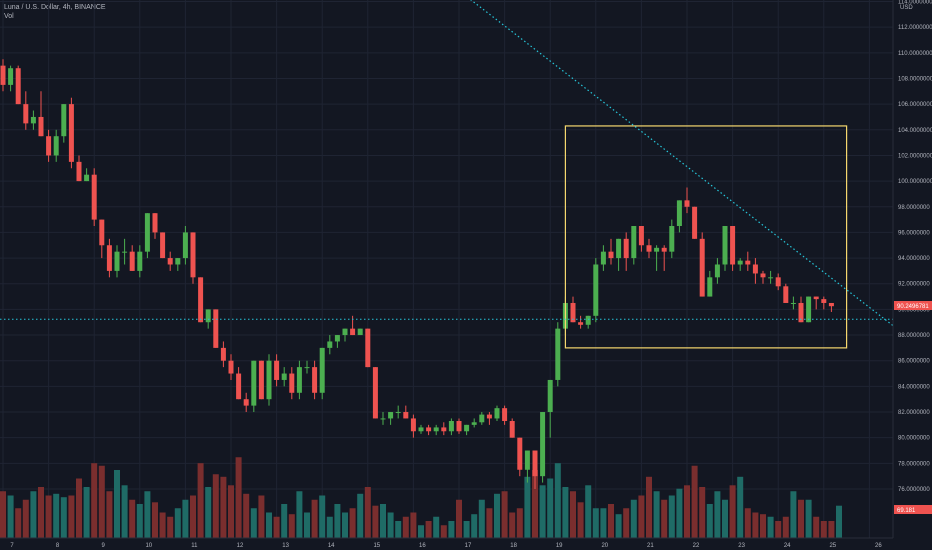  What do you see at coordinates (914, 387) in the screenshot?
I see `price-tick-label: 84.0000000` at bounding box center [914, 387].